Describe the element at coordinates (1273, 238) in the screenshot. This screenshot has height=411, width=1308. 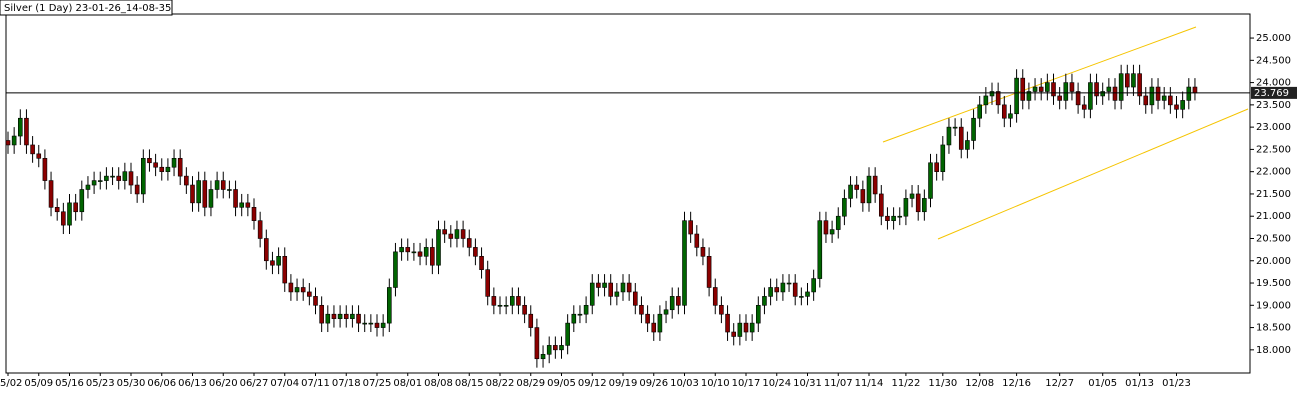
I see `y-tick-label: 20.500` at that location.